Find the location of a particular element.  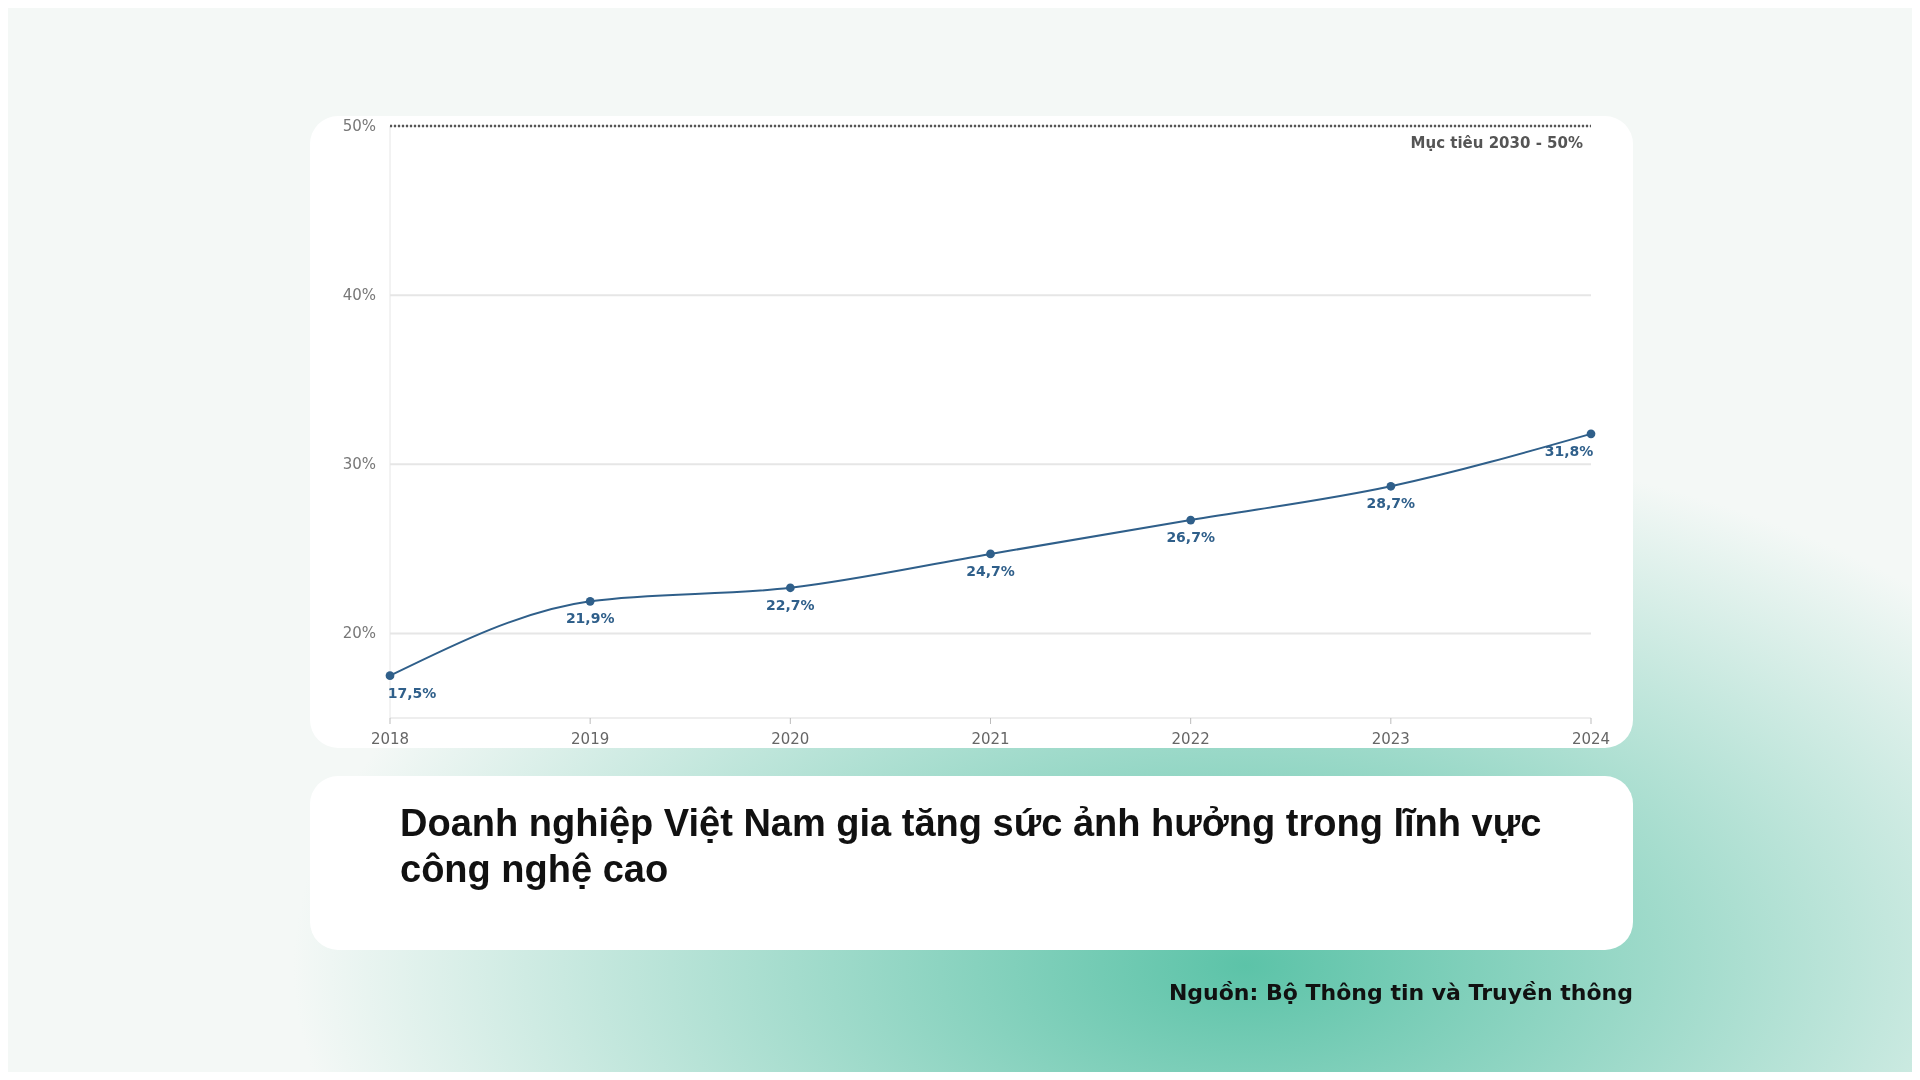

data-label: 28,7% is located at coordinates (1391, 503).